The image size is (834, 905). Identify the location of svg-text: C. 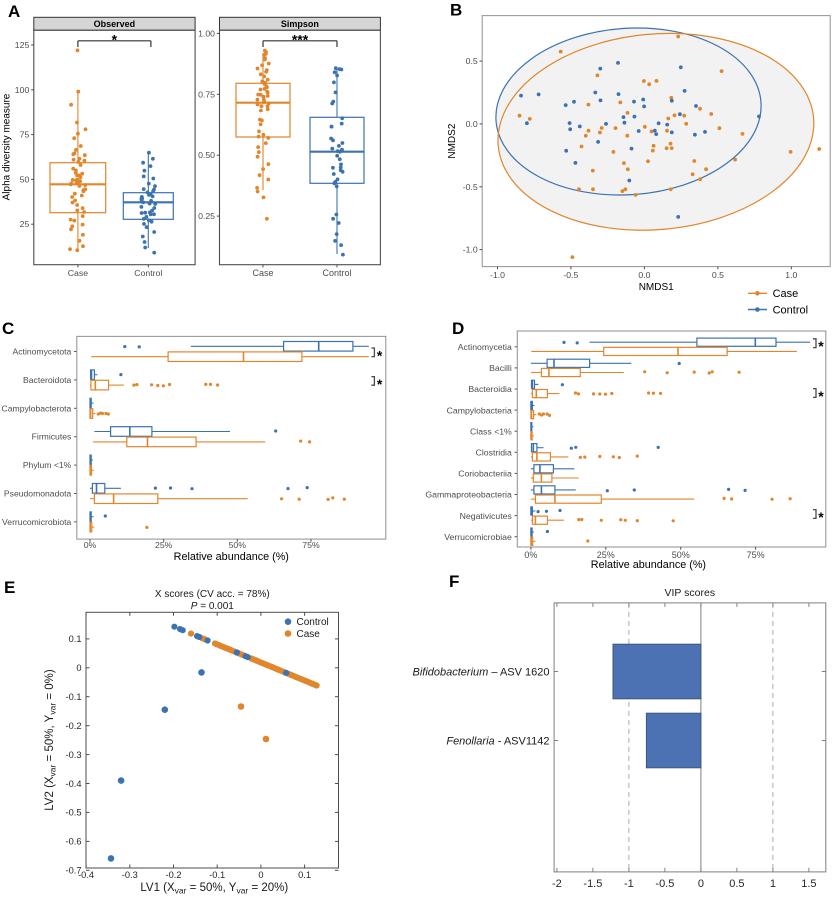
(8, 328).